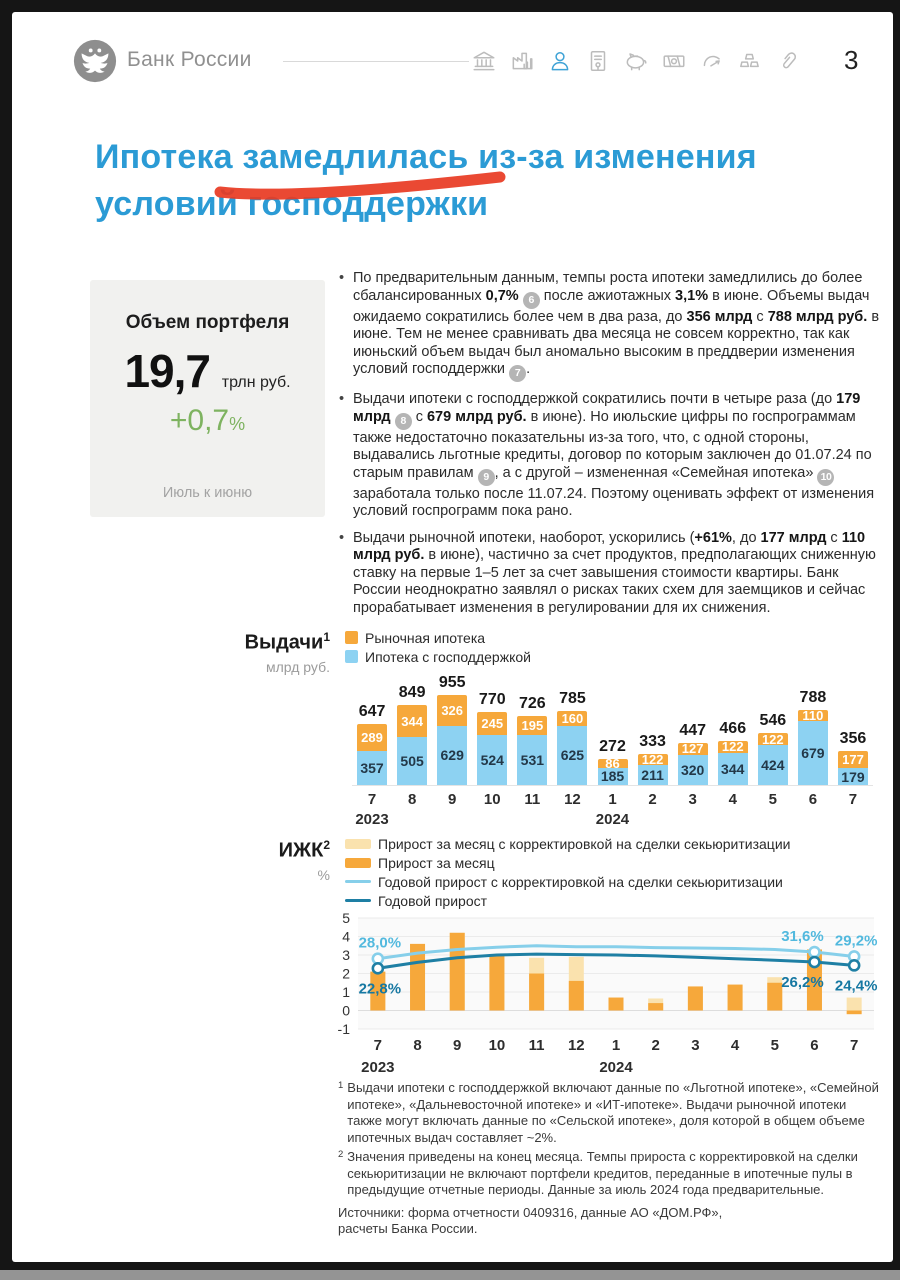 The height and width of the screenshot is (1280, 900). I want to click on bar-segment-market: 86, so click(612, 763).